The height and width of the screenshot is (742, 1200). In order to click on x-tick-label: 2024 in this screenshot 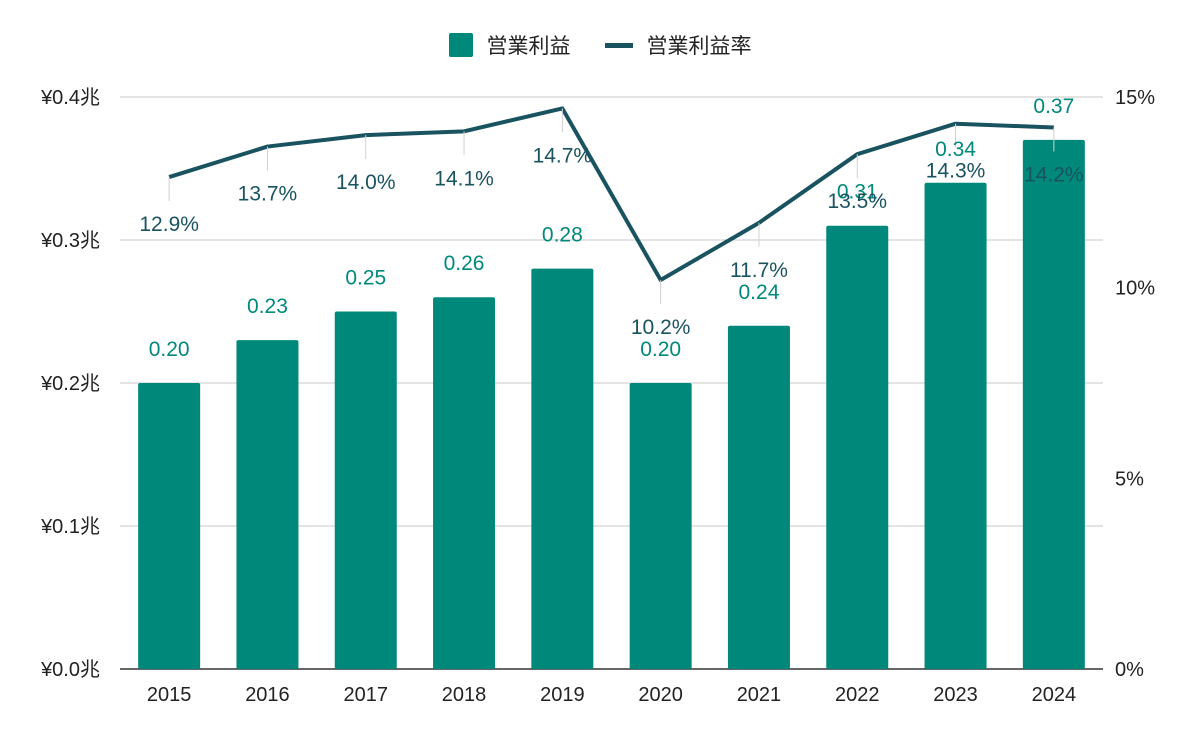, I will do `click(1054, 695)`.